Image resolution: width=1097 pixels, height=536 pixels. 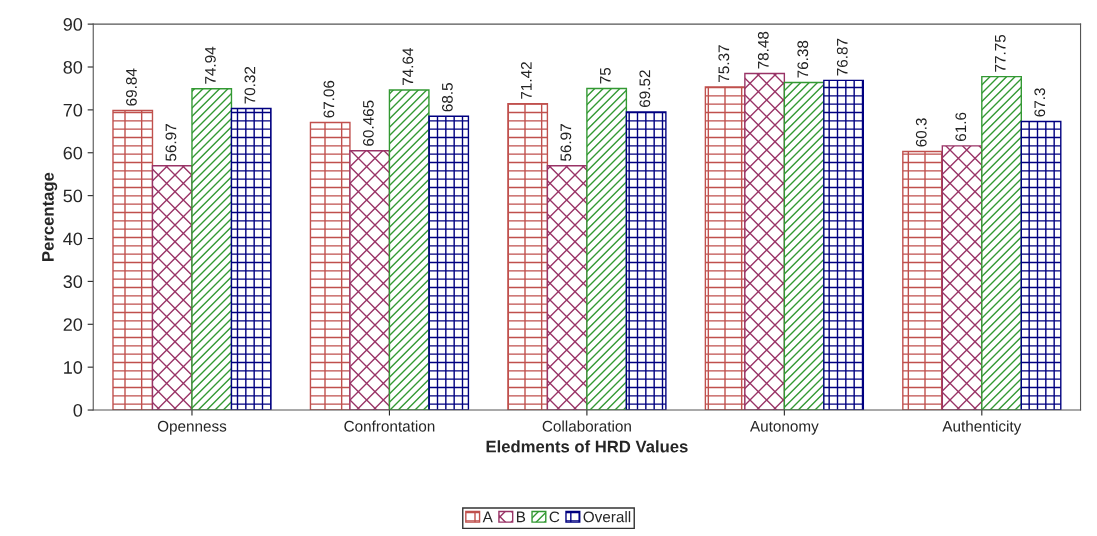 What do you see at coordinates (447, 97) in the screenshot?
I see `data-label: 68.5` at bounding box center [447, 97].